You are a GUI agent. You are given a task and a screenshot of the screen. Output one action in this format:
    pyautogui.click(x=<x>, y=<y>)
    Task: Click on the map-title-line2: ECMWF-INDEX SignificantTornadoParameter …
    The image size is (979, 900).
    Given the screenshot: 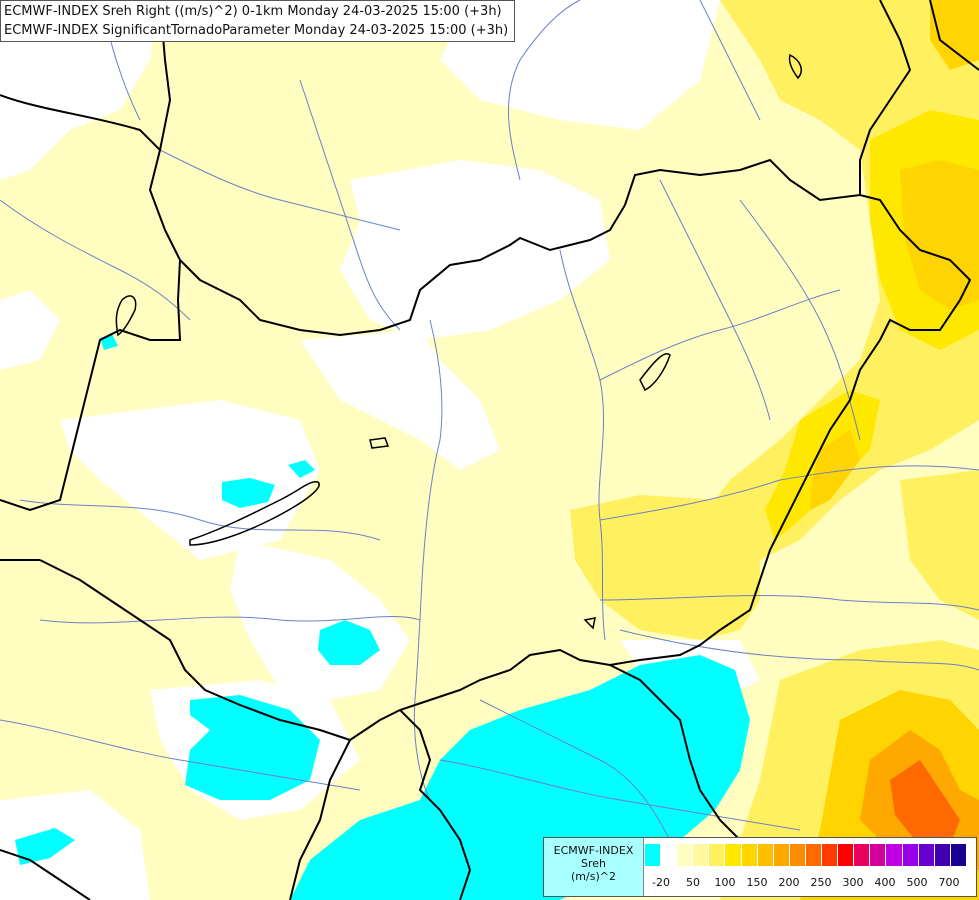 What is the action you would take?
    pyautogui.click(x=256, y=30)
    